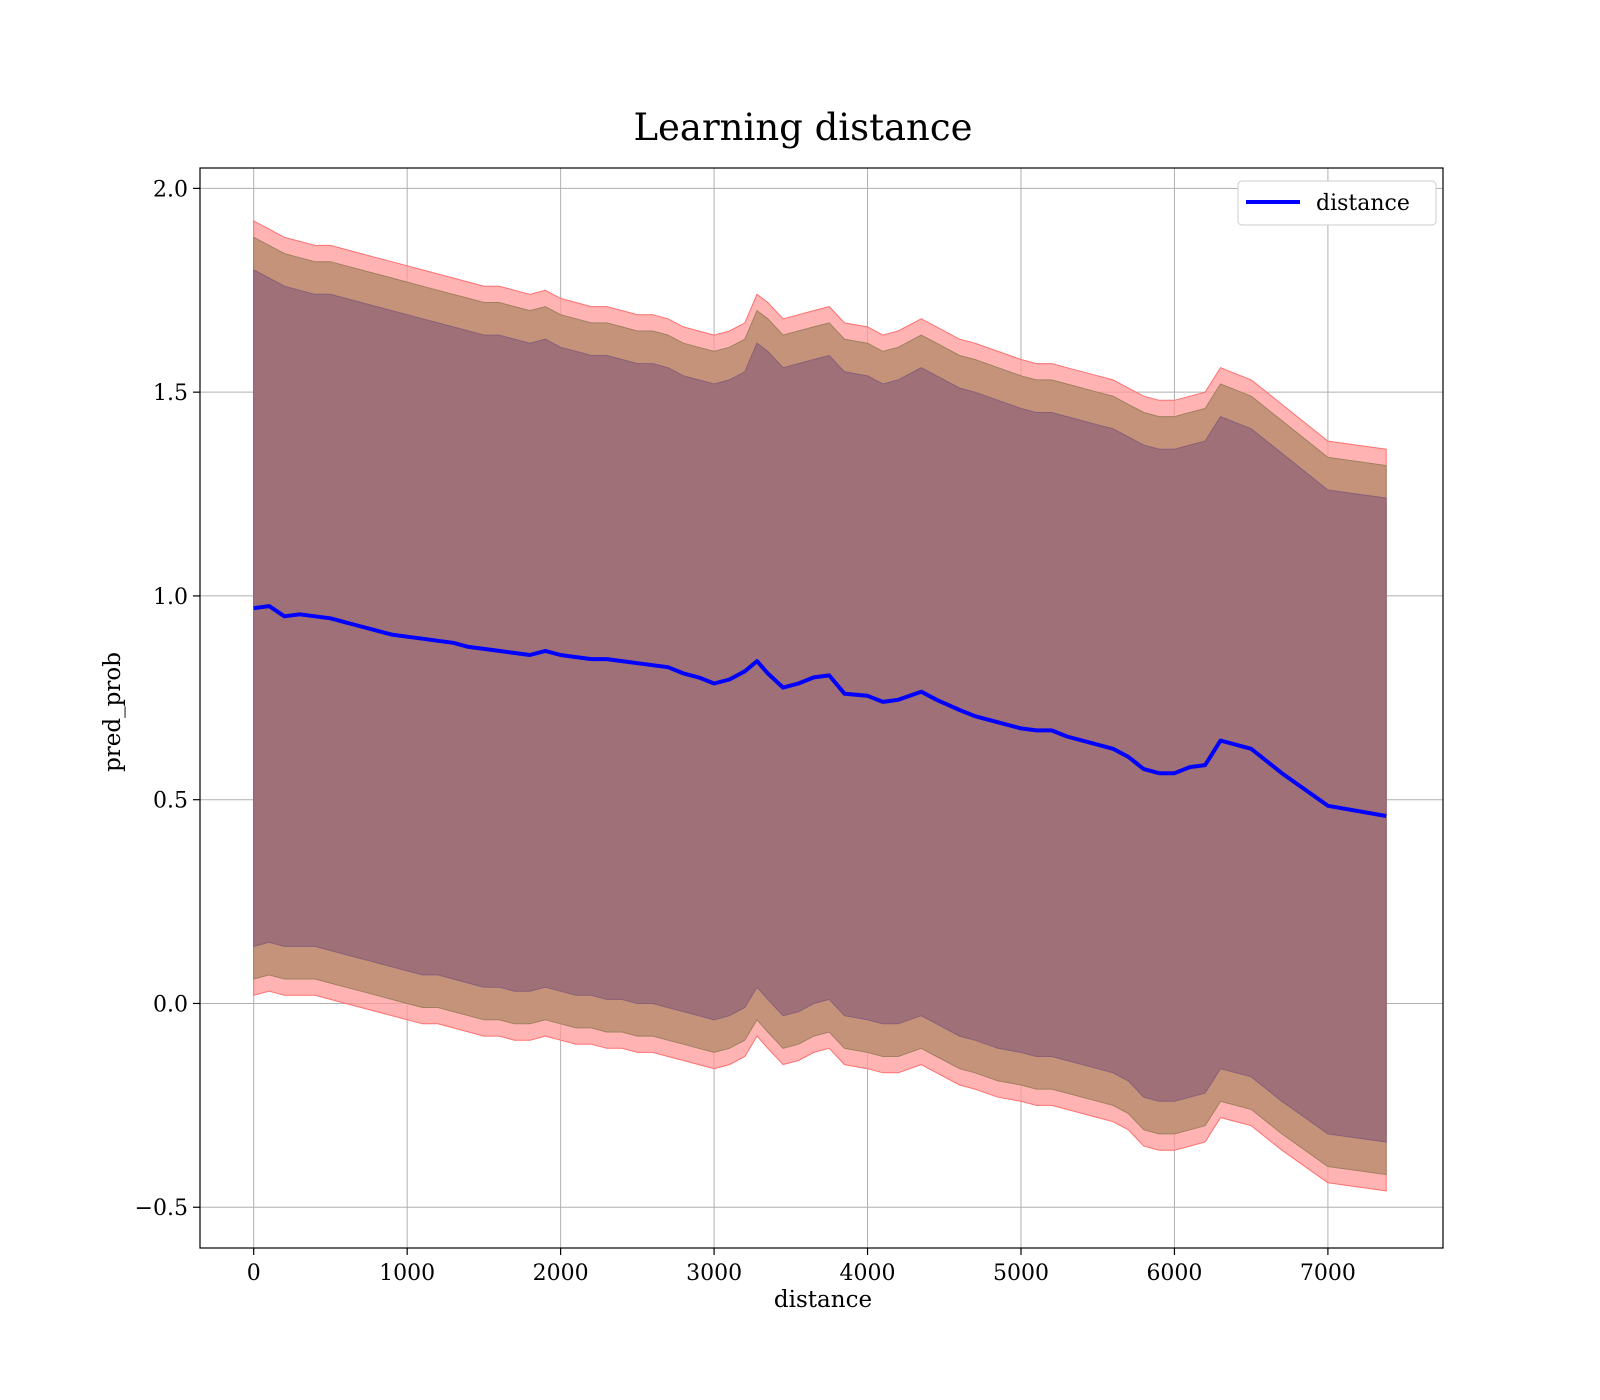  Describe the element at coordinates (801, 1267) in the screenshot. I see `x-axis-ticks: 0 1000 2000 3000 4000 5000 6000 7000` at that location.